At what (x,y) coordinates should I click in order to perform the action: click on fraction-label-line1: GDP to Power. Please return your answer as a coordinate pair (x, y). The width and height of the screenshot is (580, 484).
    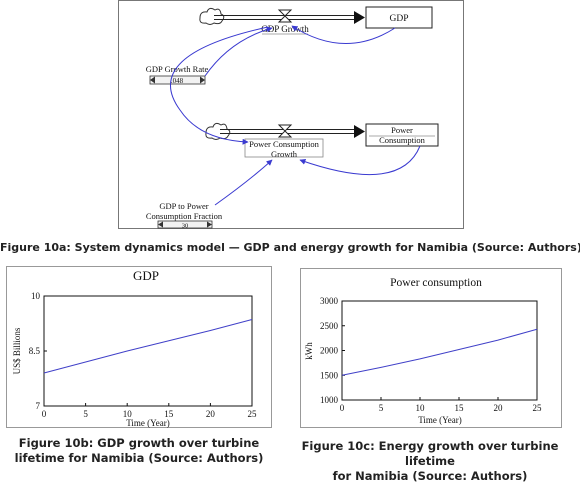
    Looking at the image, I should click on (183, 206).